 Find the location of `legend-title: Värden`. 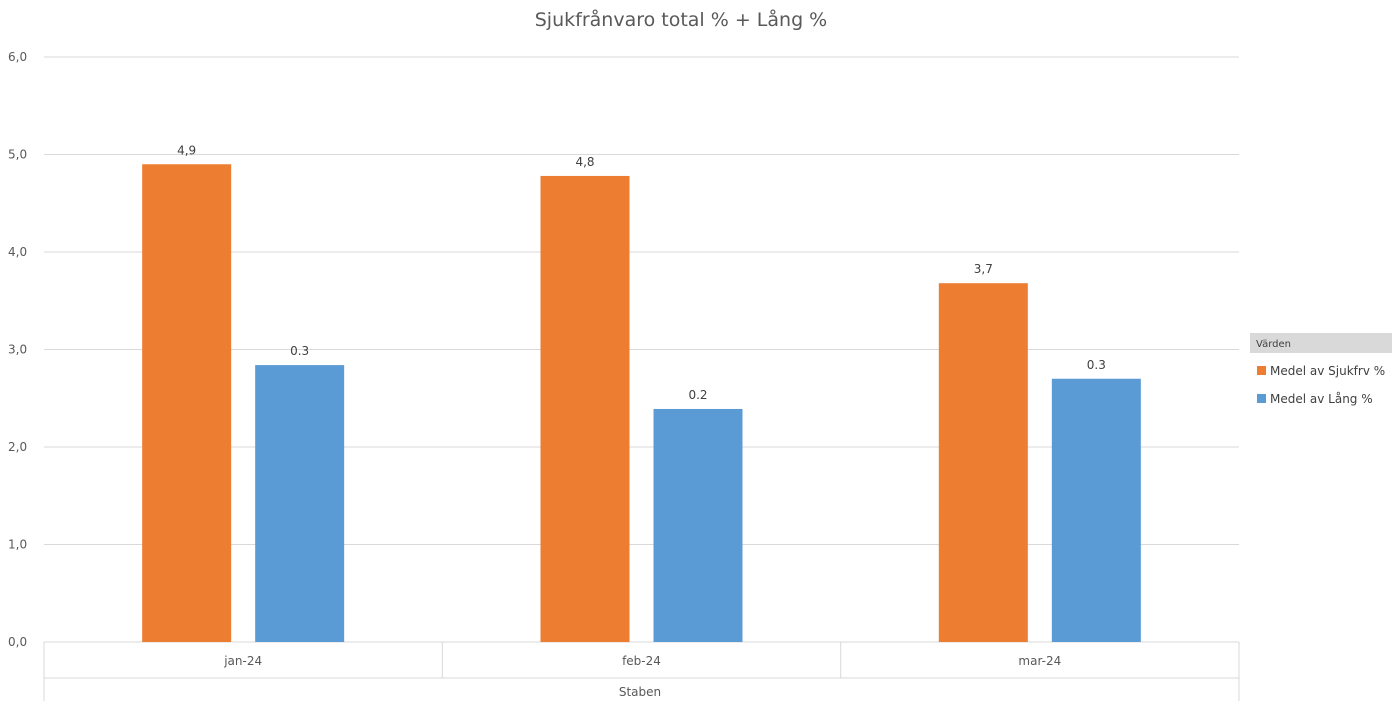

legend-title: Värden is located at coordinates (1273, 344).